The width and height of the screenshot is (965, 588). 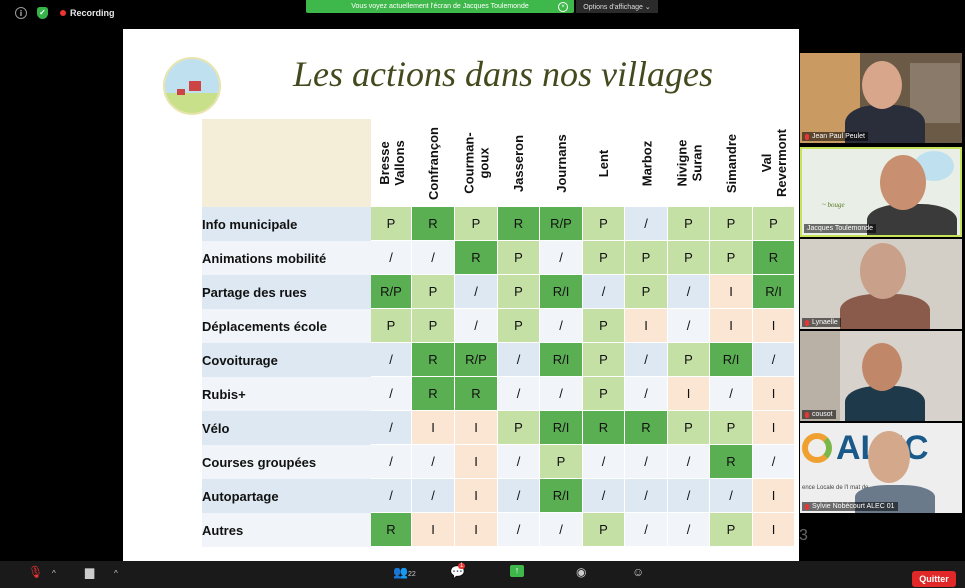 What do you see at coordinates (881, 376) in the screenshot?
I see `participant-tile: cousot` at bounding box center [881, 376].